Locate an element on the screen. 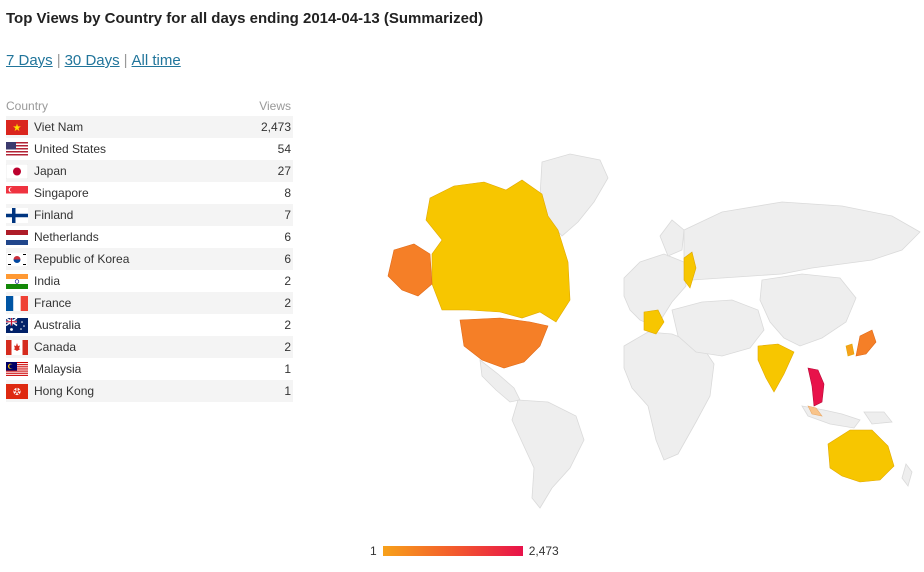 The image size is (924, 572). table-row: Finland 7 is located at coordinates (149, 215).